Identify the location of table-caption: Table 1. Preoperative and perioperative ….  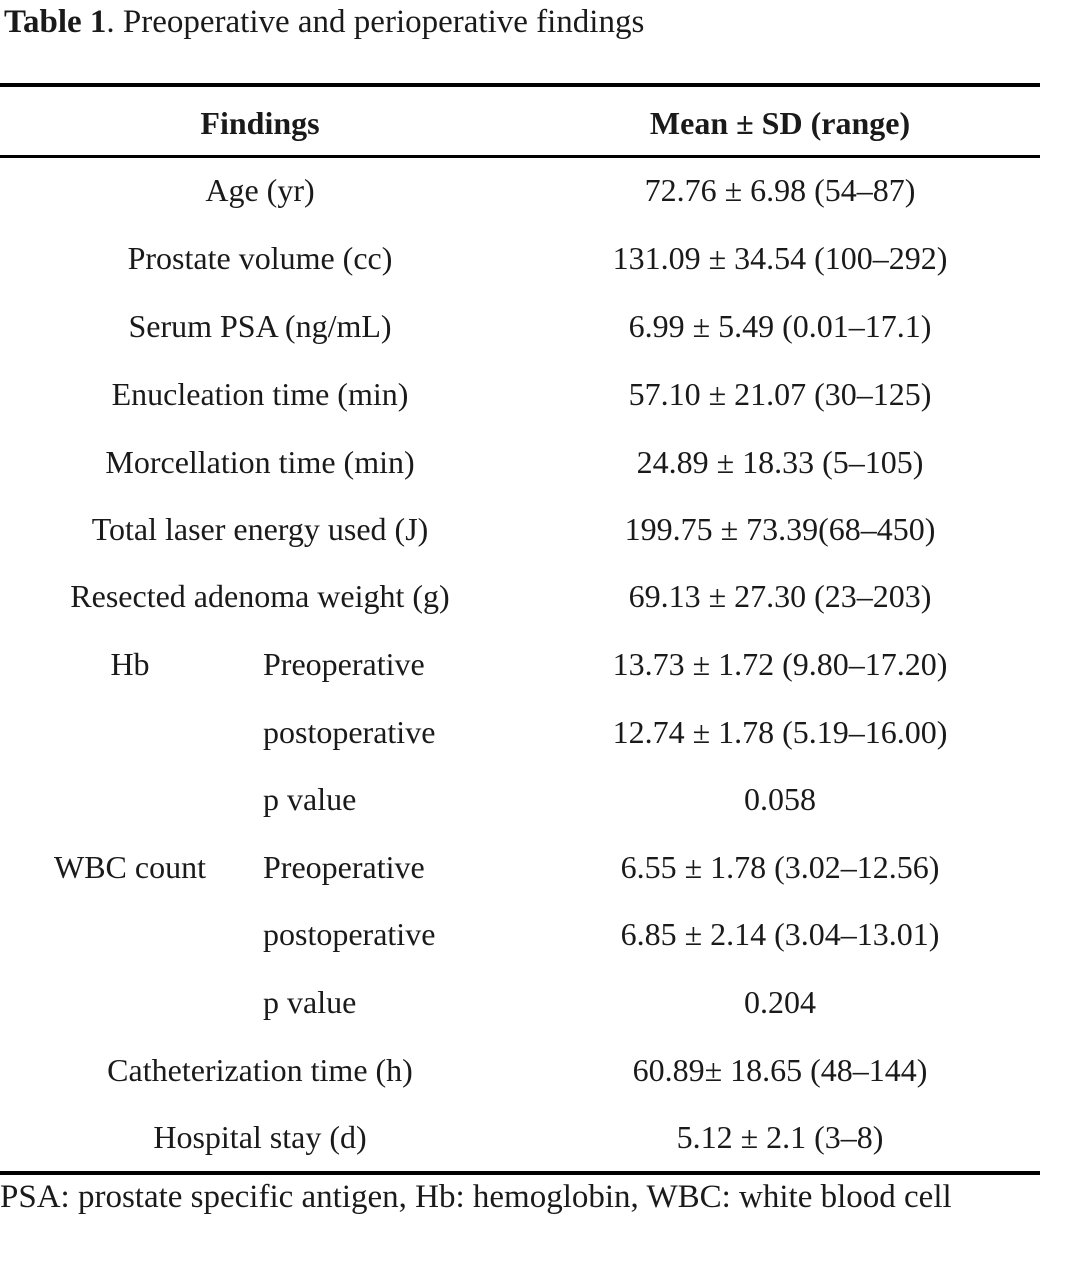
(324, 22).